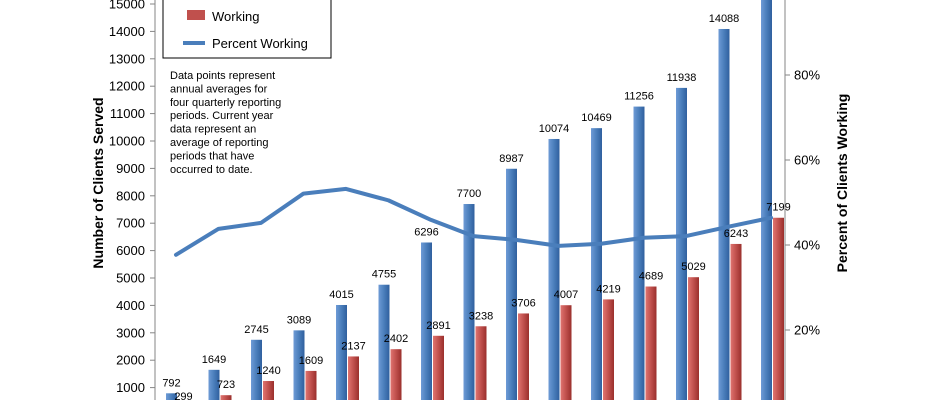 The image size is (940, 400). What do you see at coordinates (130, 387) in the screenshot?
I see `y-tick-label: 1000` at bounding box center [130, 387].